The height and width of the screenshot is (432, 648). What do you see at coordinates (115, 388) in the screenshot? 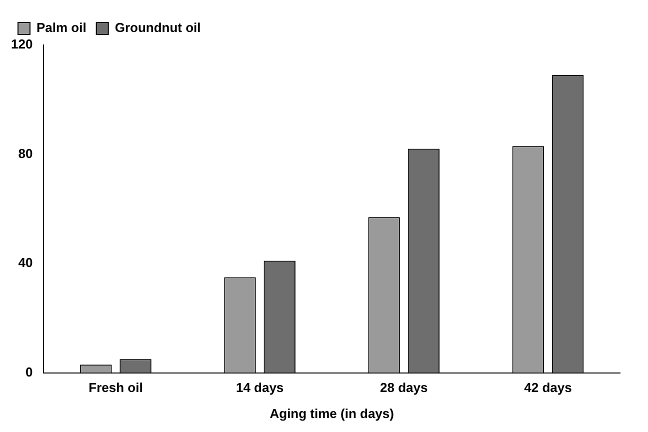
I see `x-tick-label: Fresh oil` at bounding box center [115, 388].